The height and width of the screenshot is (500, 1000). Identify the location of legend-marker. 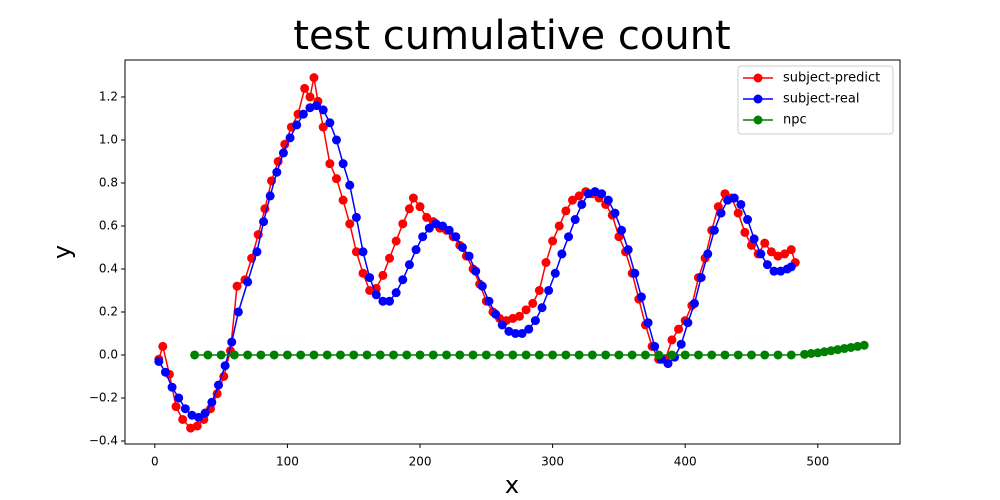
(758, 120).